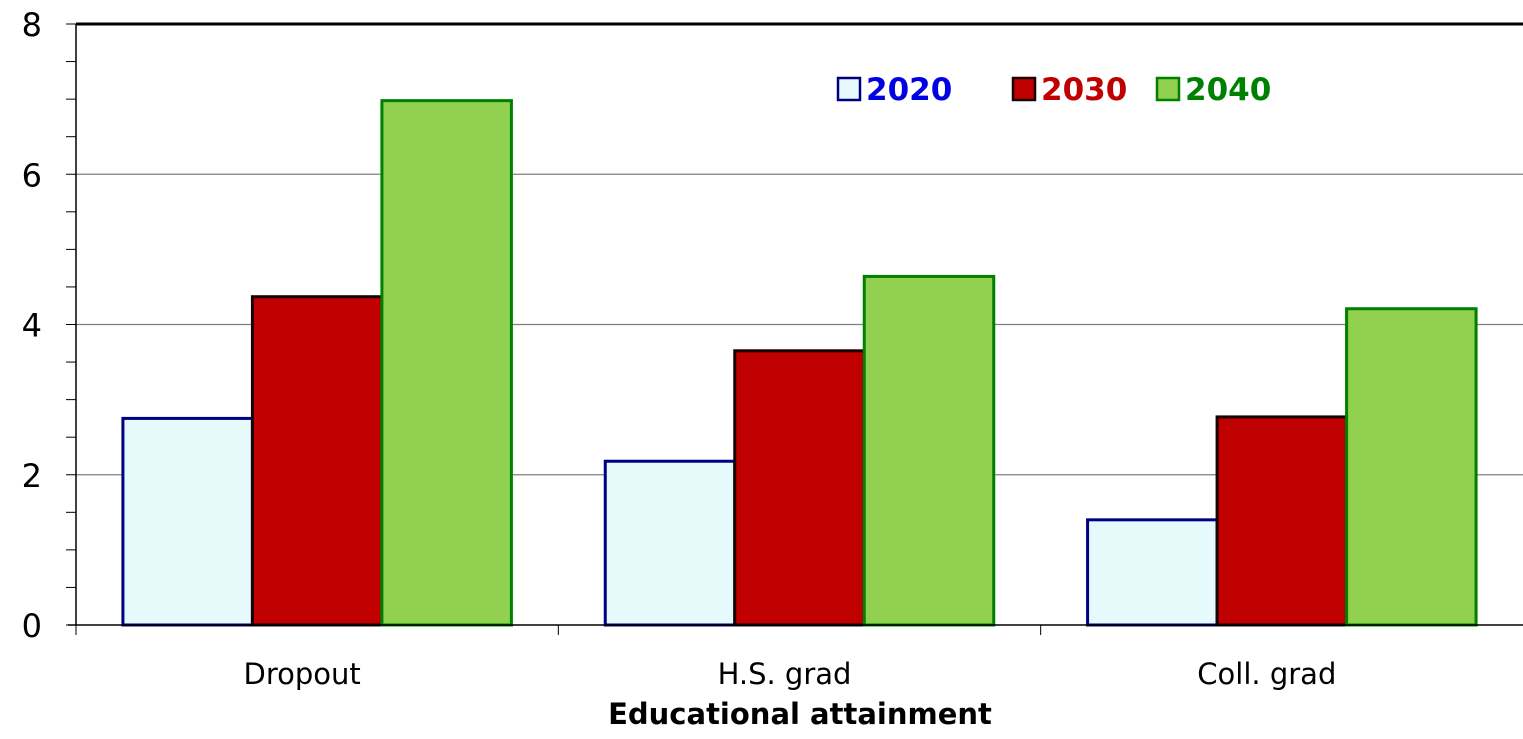 The width and height of the screenshot is (1523, 739). Describe the element at coordinates (670, 543) in the screenshot. I see `bar-2020-h-s-grad` at that location.